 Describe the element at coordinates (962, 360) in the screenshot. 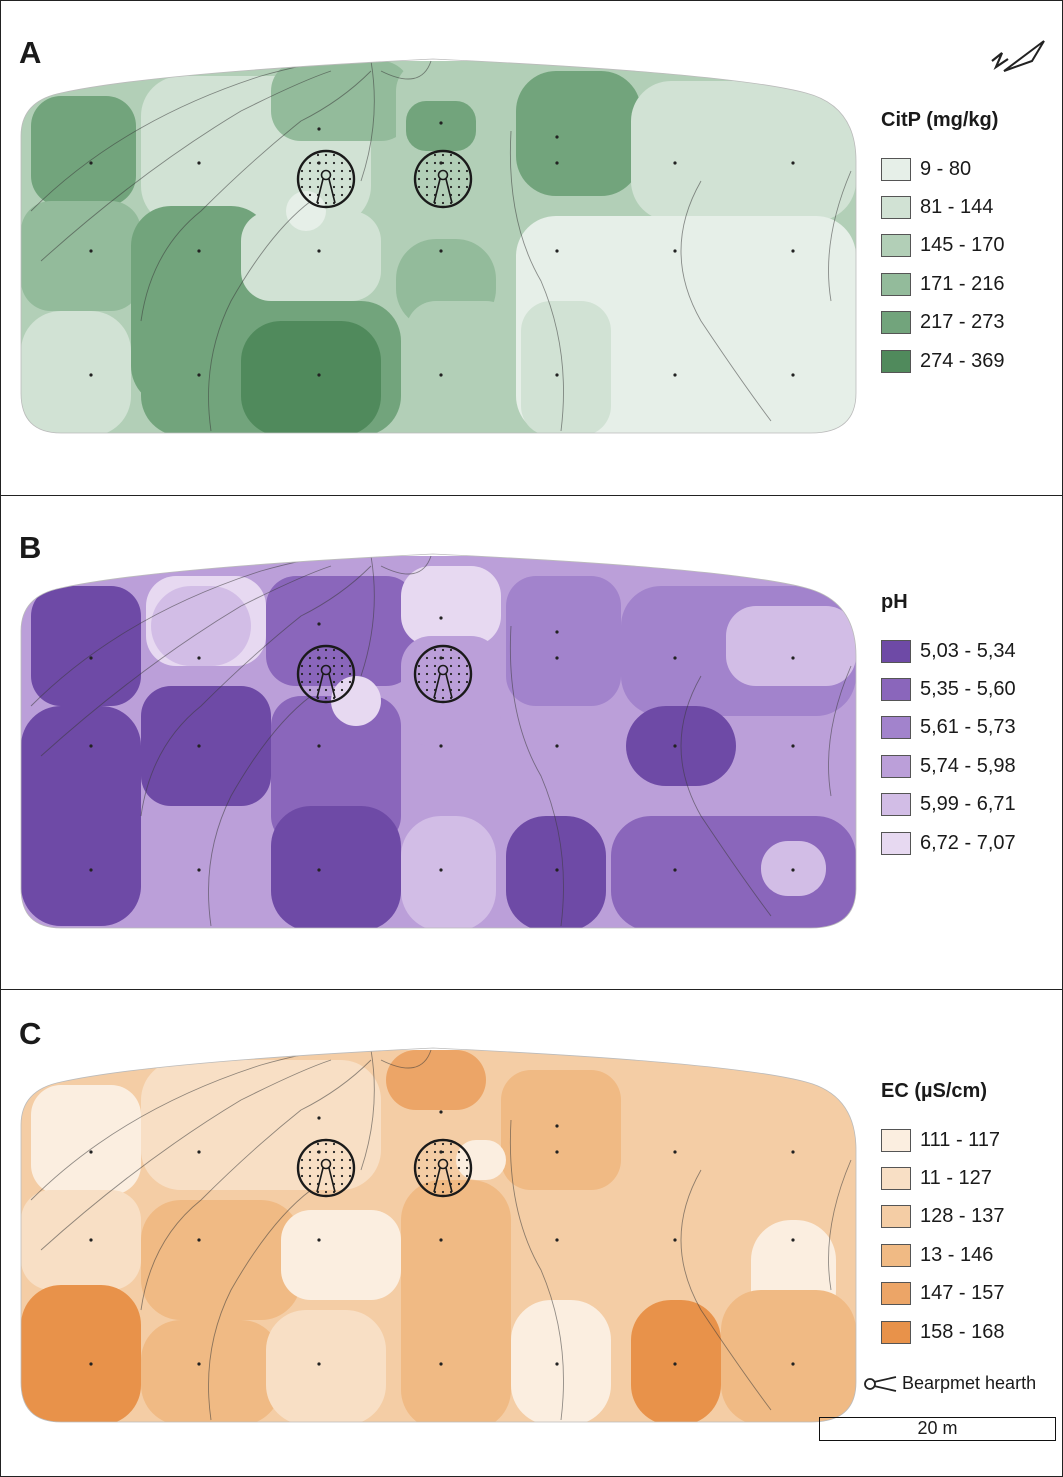

I see `legend-label: 274 - 369` at that location.